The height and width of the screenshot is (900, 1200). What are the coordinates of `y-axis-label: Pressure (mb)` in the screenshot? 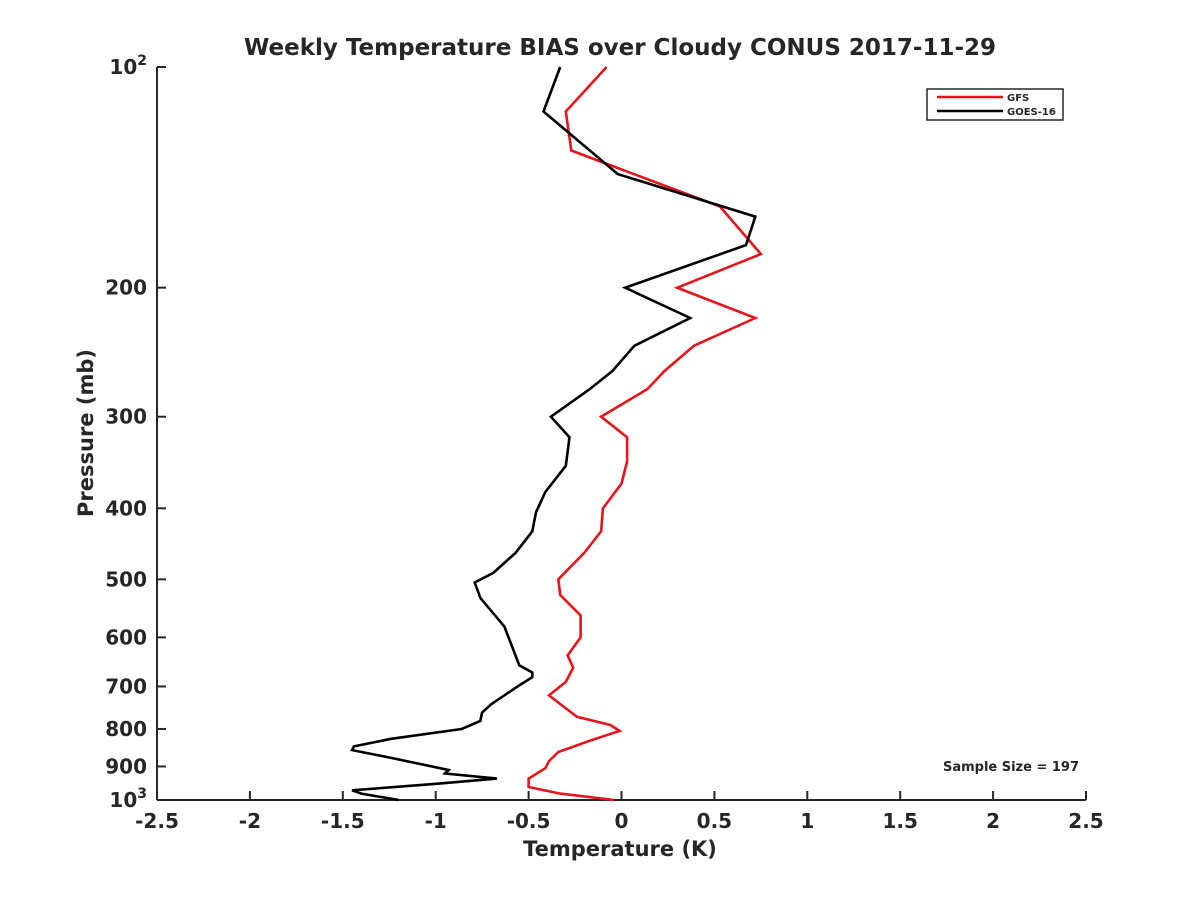 It's located at (86, 433).